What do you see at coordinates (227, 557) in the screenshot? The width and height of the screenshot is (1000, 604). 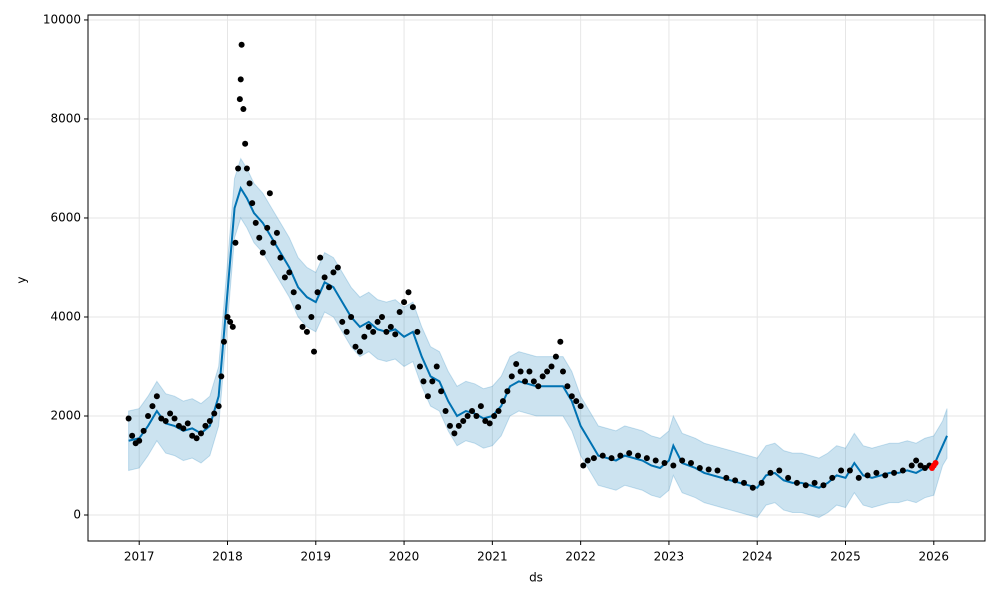 I see `x-tick-label: 2018` at bounding box center [227, 557].